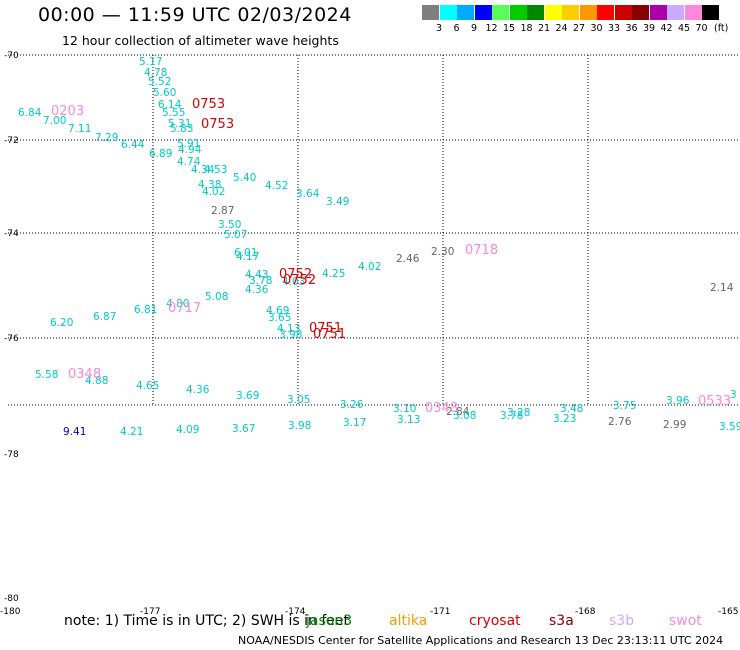  I want to click on latitude-label: -70, so click(11, 56).